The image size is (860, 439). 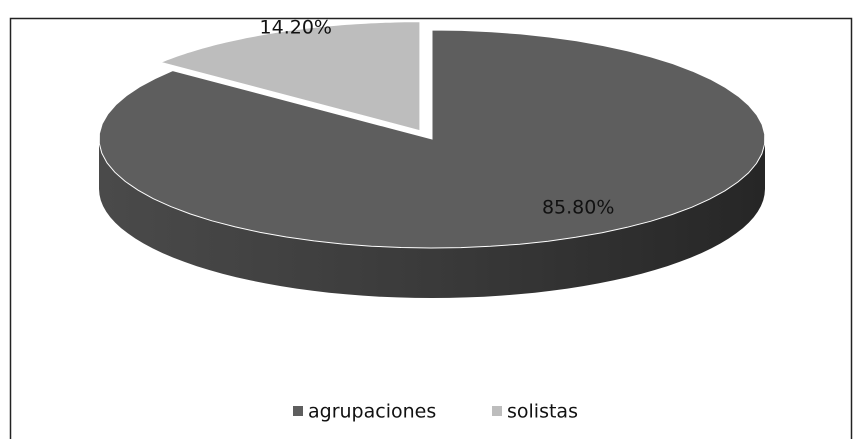 What do you see at coordinates (296, 27) in the screenshot?
I see `data-label: 14.20%` at bounding box center [296, 27].